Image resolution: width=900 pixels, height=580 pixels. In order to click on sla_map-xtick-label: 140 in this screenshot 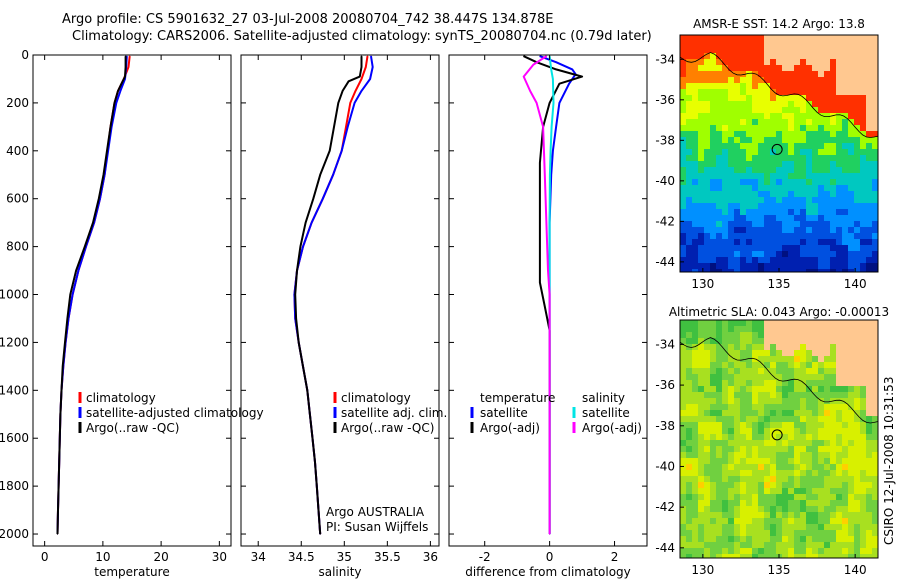, I will do `click(855, 570)`.